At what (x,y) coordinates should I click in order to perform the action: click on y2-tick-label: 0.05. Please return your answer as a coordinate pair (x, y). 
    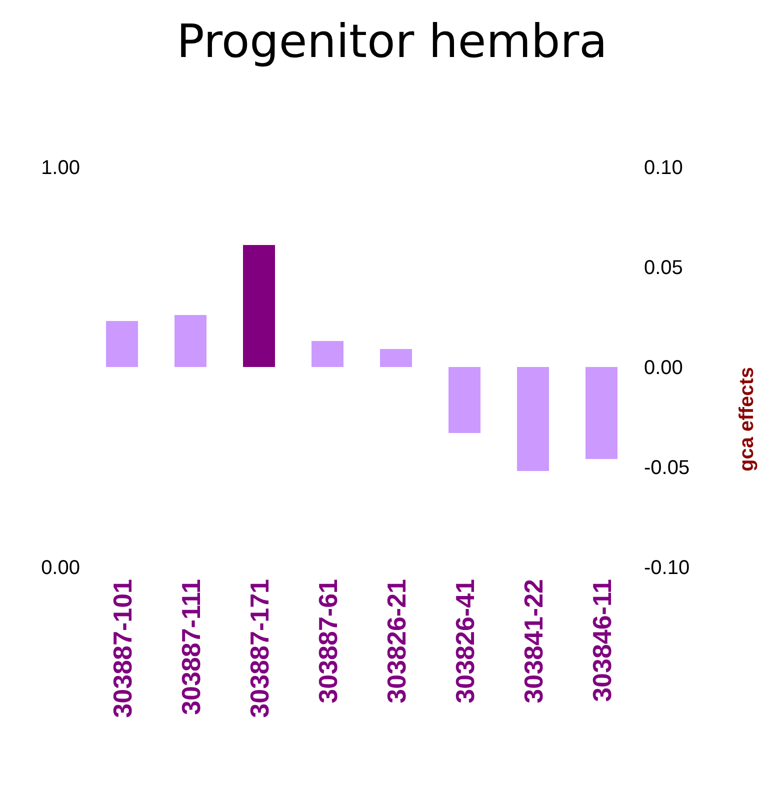
    Looking at the image, I should click on (663, 268).